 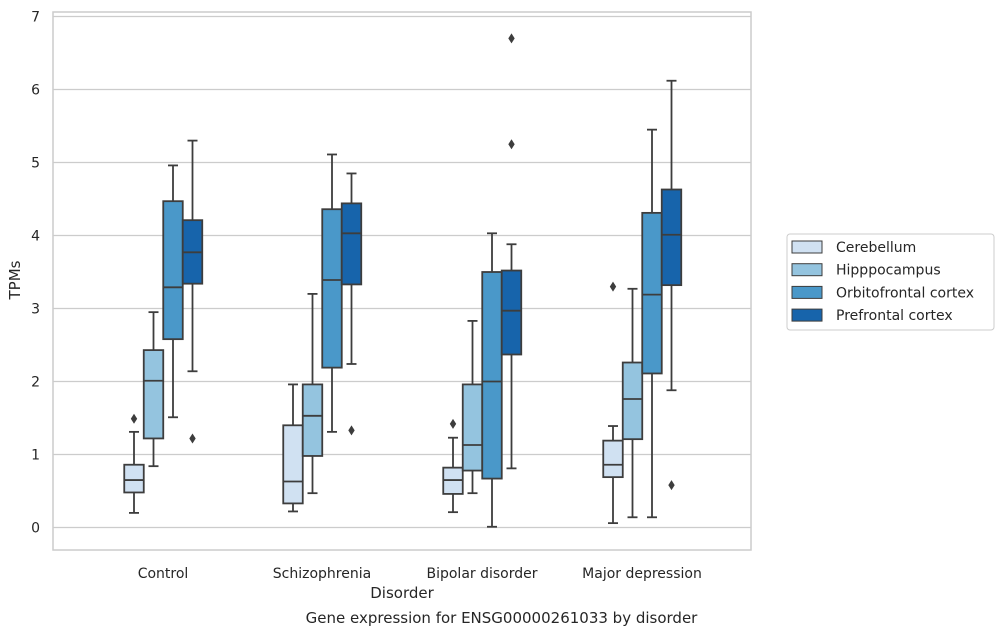 What do you see at coordinates (481, 574) in the screenshot?
I see `x-tick-label: Bipolar disorder` at bounding box center [481, 574].